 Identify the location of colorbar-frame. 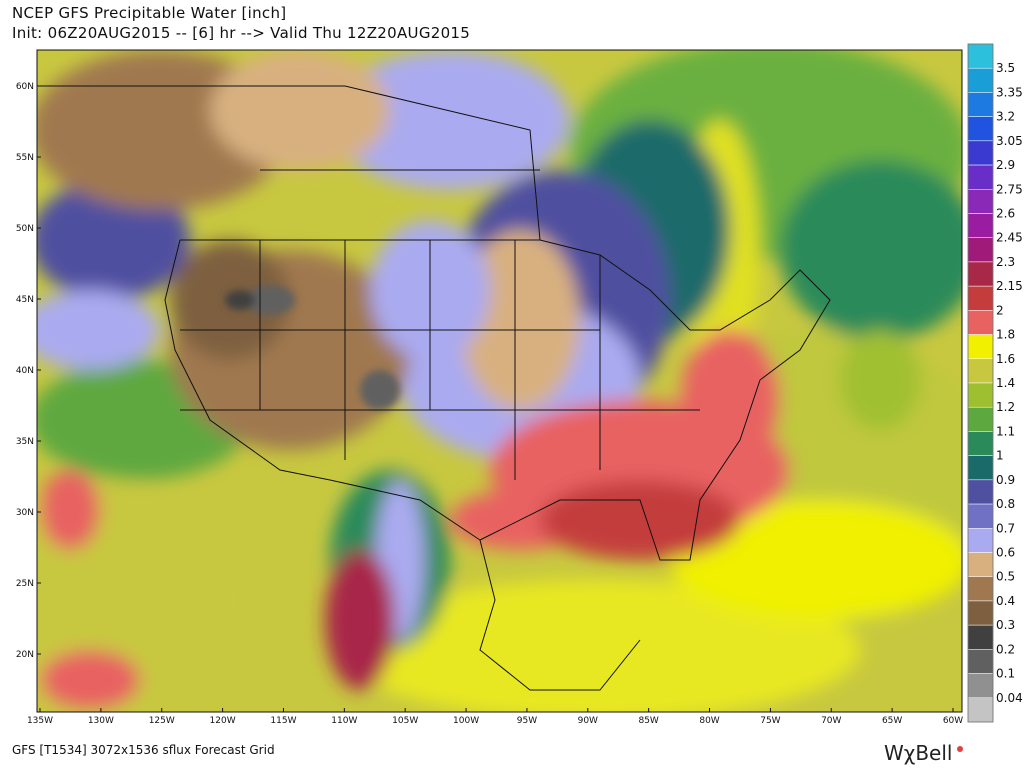
(980, 383).